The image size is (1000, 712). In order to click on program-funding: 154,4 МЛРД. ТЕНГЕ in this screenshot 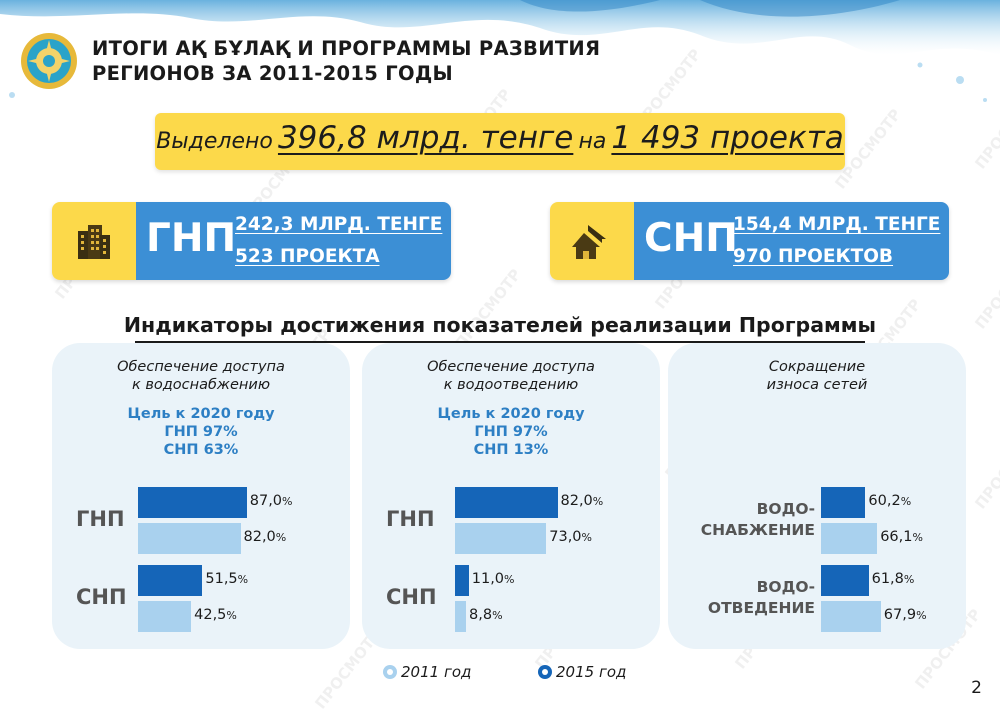, I will do `click(837, 224)`.